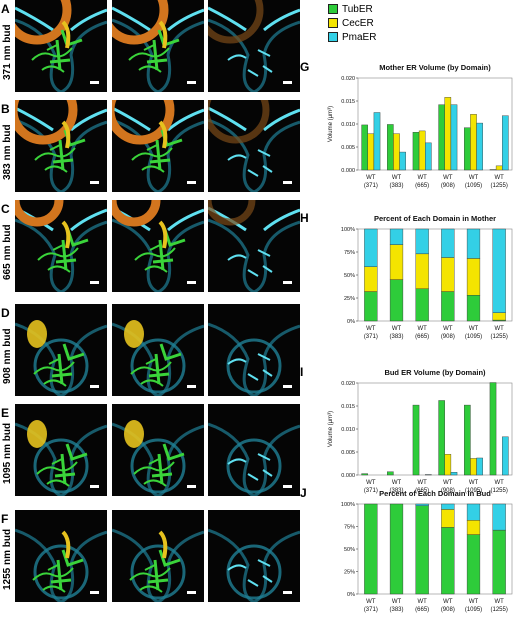 The height and width of the screenshot is (625, 520). I want to click on panel-letter: C, so click(5, 209).